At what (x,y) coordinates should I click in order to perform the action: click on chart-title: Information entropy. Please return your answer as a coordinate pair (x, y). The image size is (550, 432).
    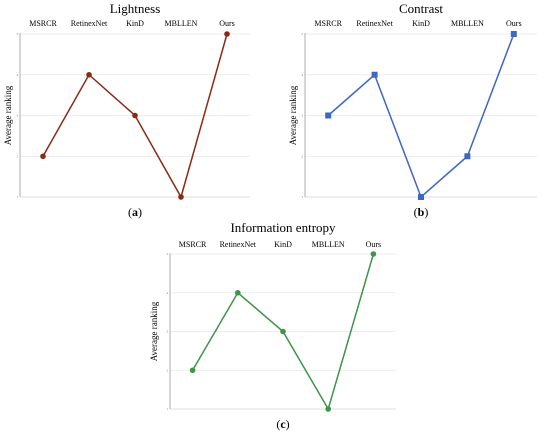
    Looking at the image, I should click on (283, 227).